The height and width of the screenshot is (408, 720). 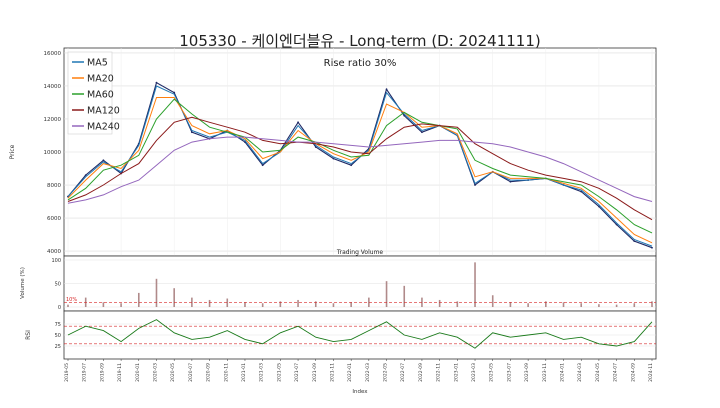 I want to click on rsi-y-tick-label: 50, so click(x=58, y=336).